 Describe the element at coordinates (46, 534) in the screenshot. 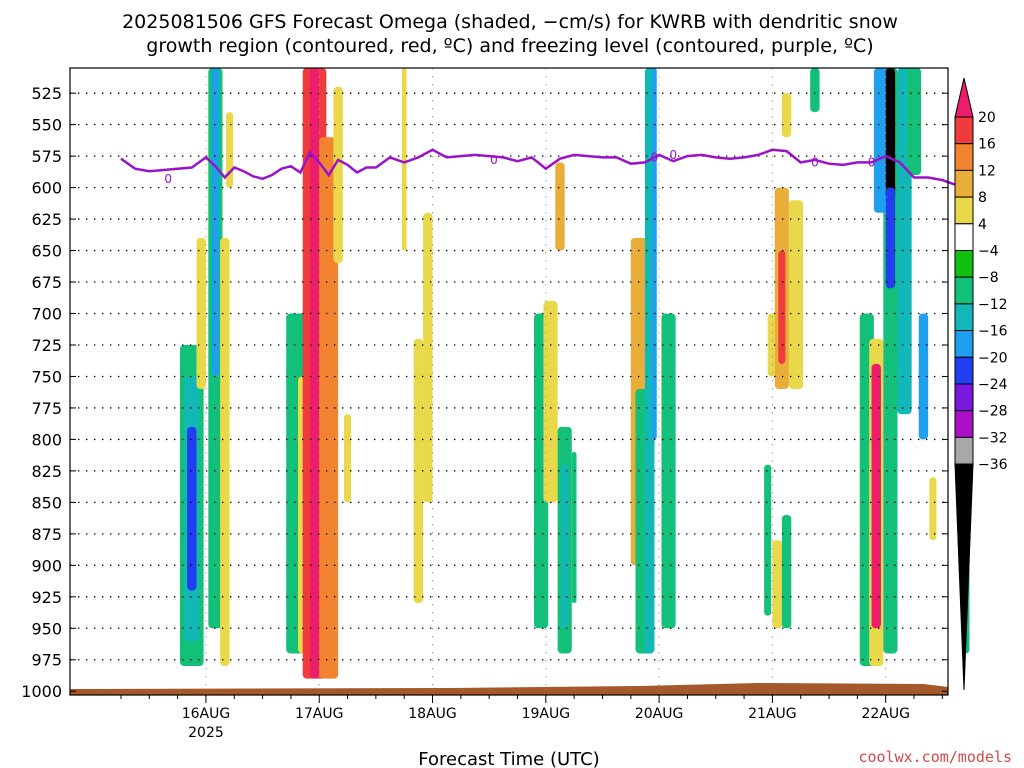

I see `y-tick-label-875: 875` at that location.